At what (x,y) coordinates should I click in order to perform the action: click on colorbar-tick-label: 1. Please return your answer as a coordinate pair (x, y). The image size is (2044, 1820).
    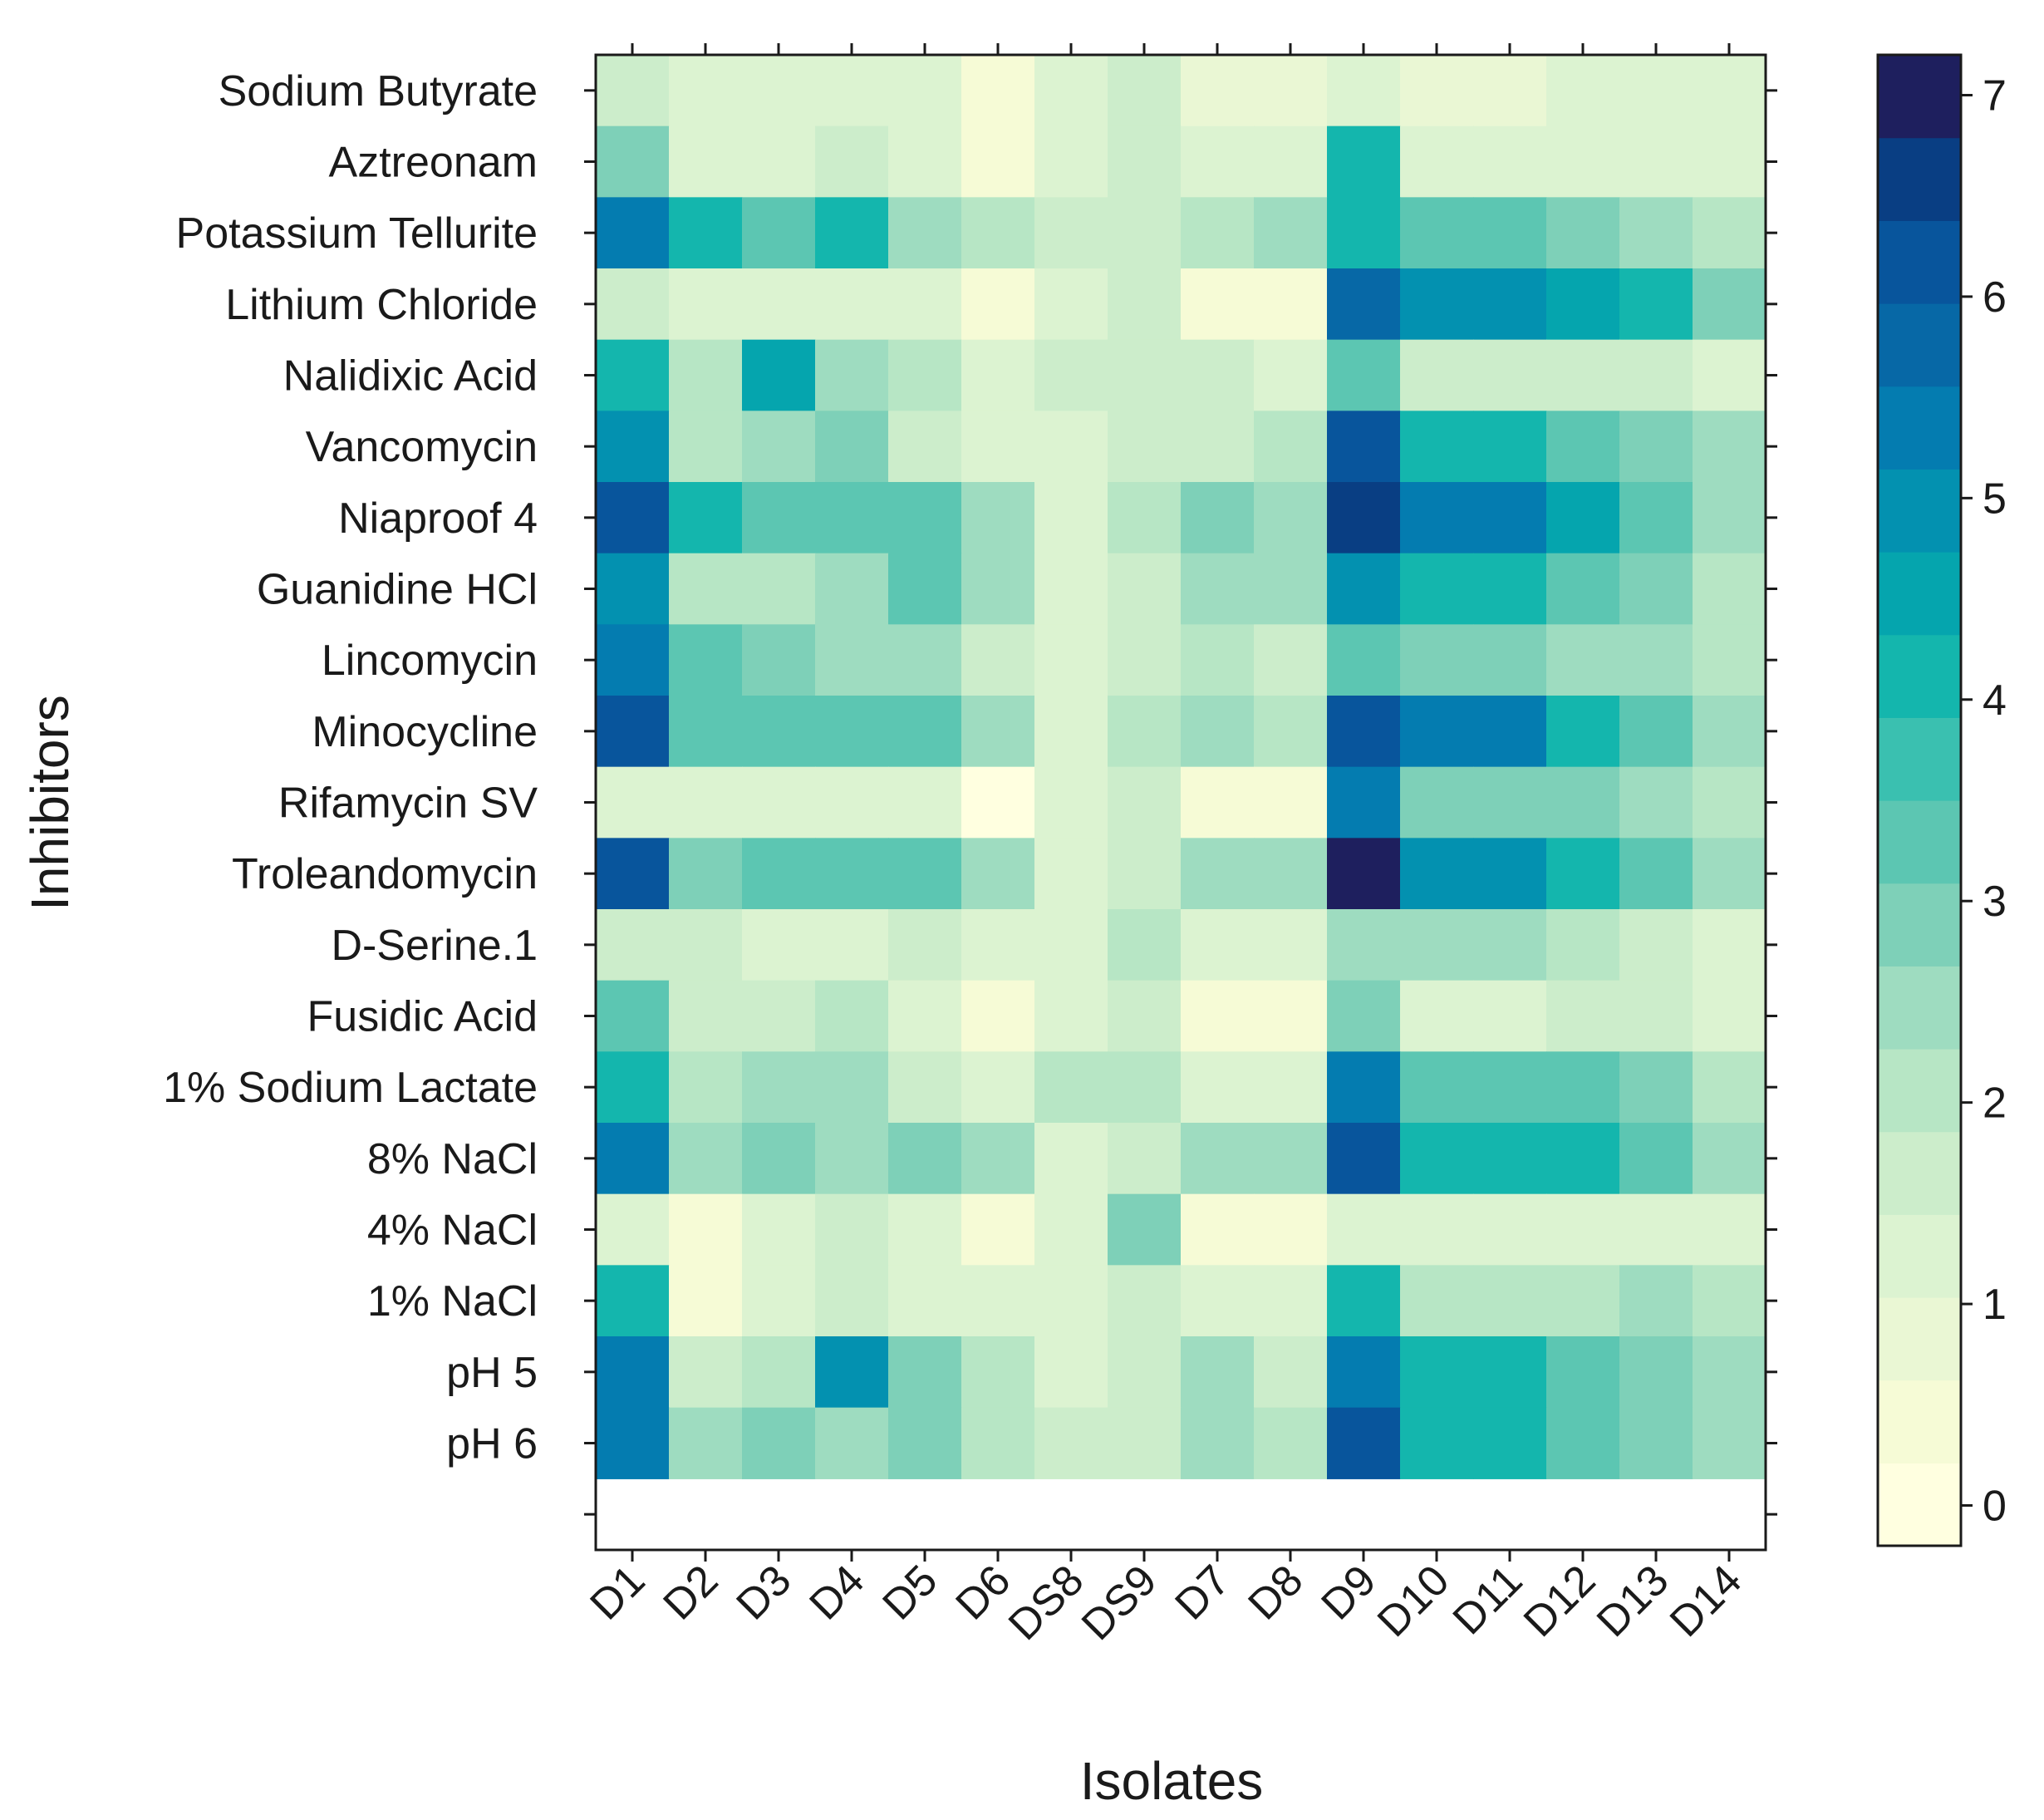
    Looking at the image, I should click on (1995, 1305).